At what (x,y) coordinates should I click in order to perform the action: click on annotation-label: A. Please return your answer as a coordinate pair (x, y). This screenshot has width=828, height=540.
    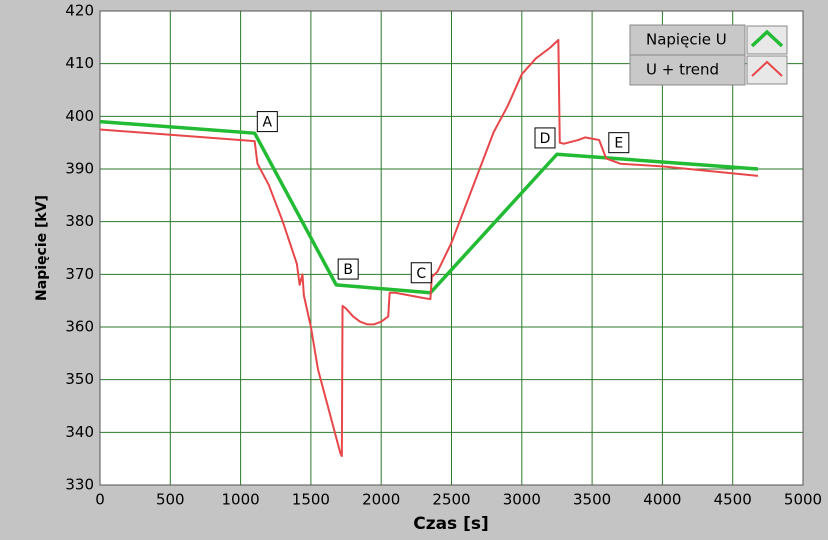
    Looking at the image, I should click on (268, 123).